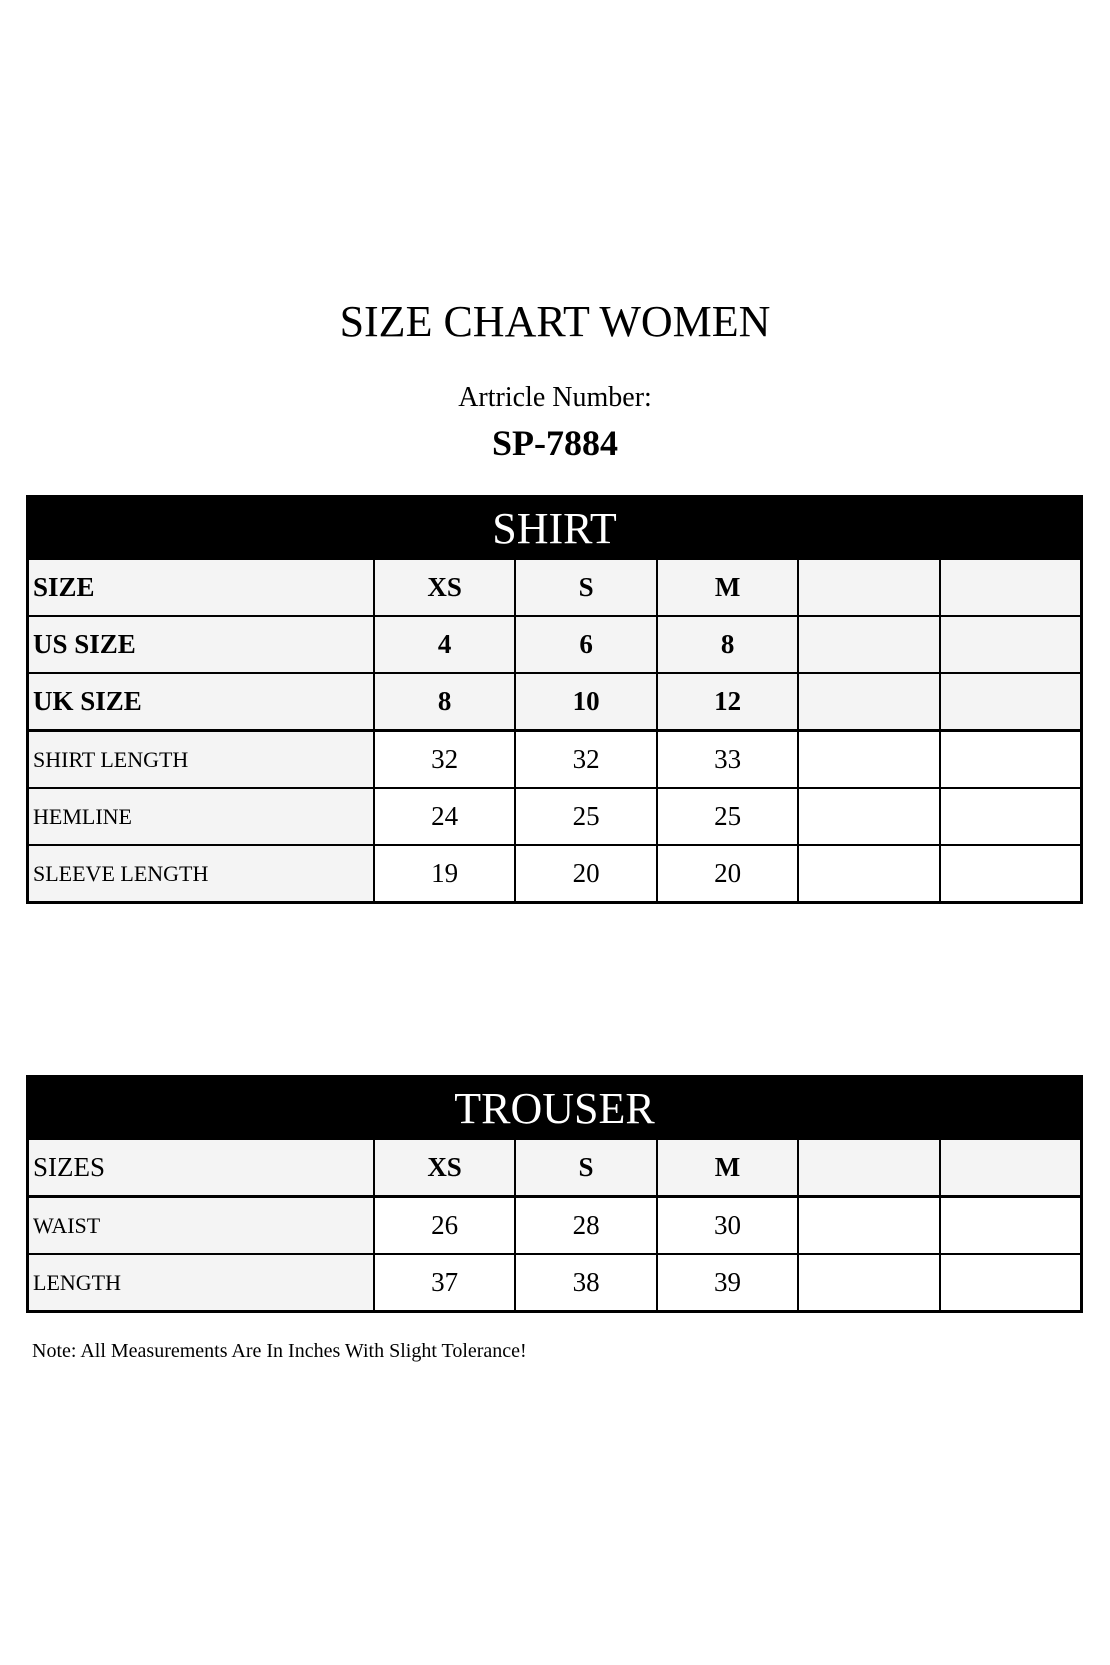  I want to click on row-label: SLEEVE LENGTH, so click(200, 874).